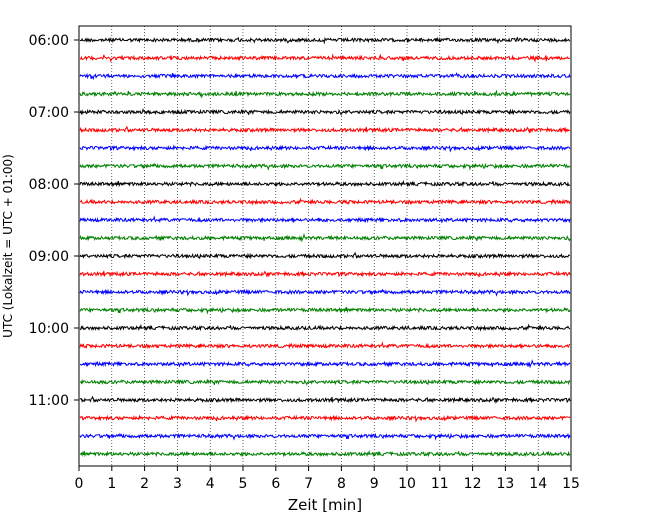  What do you see at coordinates (49, 113) in the screenshot?
I see `y-tick-label: 07:00` at bounding box center [49, 113].